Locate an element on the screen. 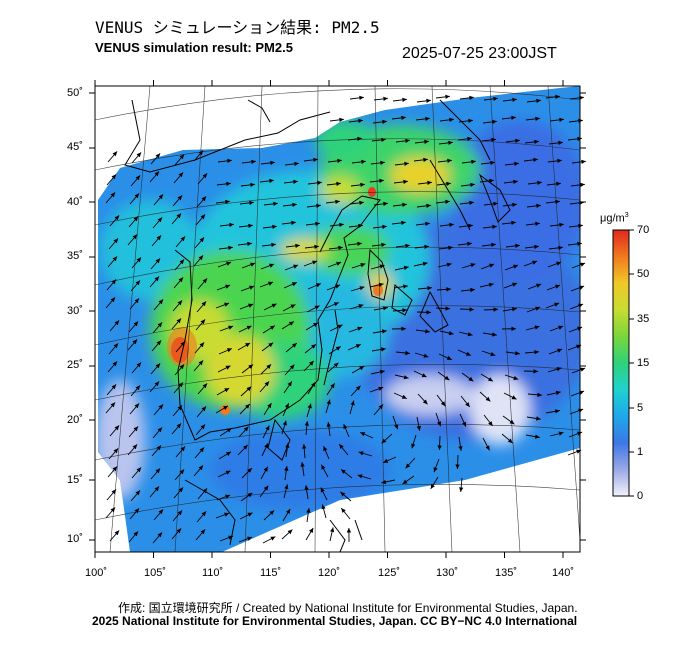 The width and height of the screenshot is (700, 649). timestamp: 2025-07-25 23:00JST is located at coordinates (479, 53).